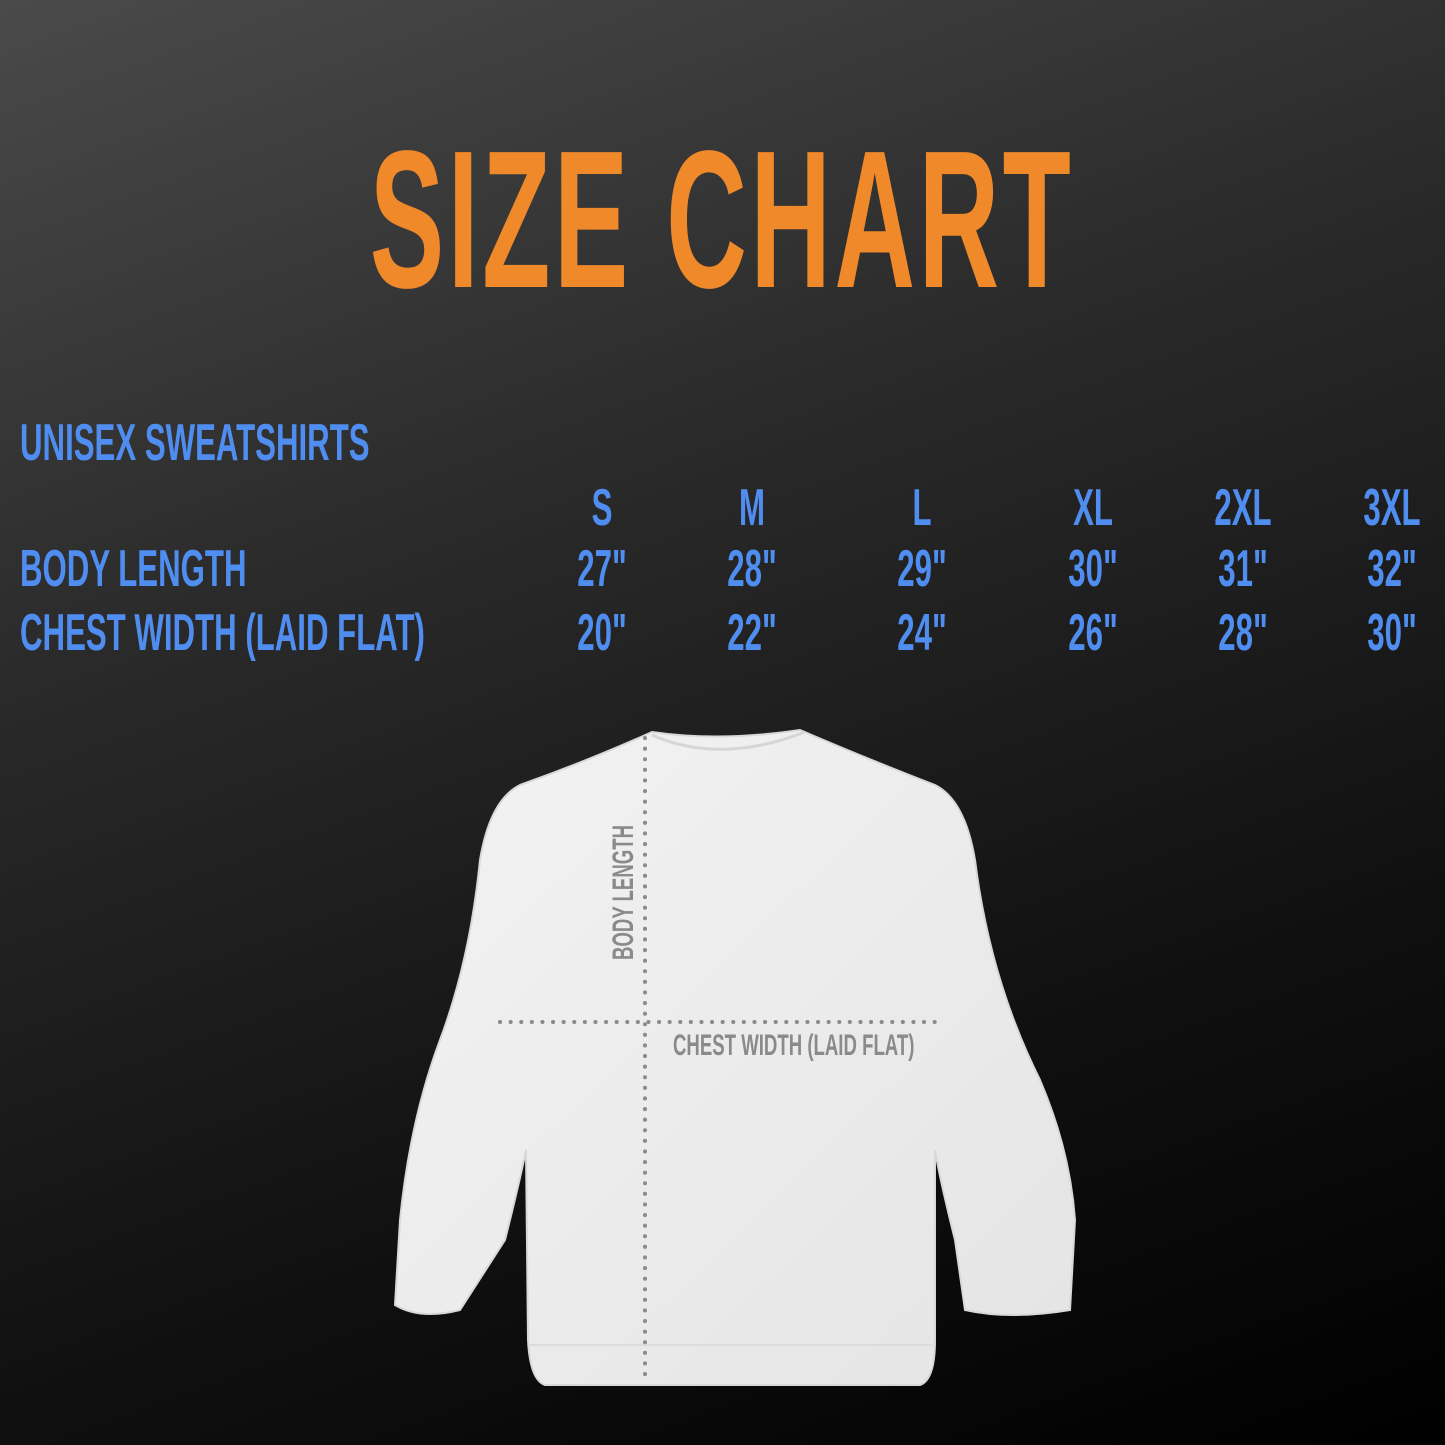  What do you see at coordinates (195, 443) in the screenshot?
I see `table-heading: UNISEX SWEATSHIRTS` at bounding box center [195, 443].